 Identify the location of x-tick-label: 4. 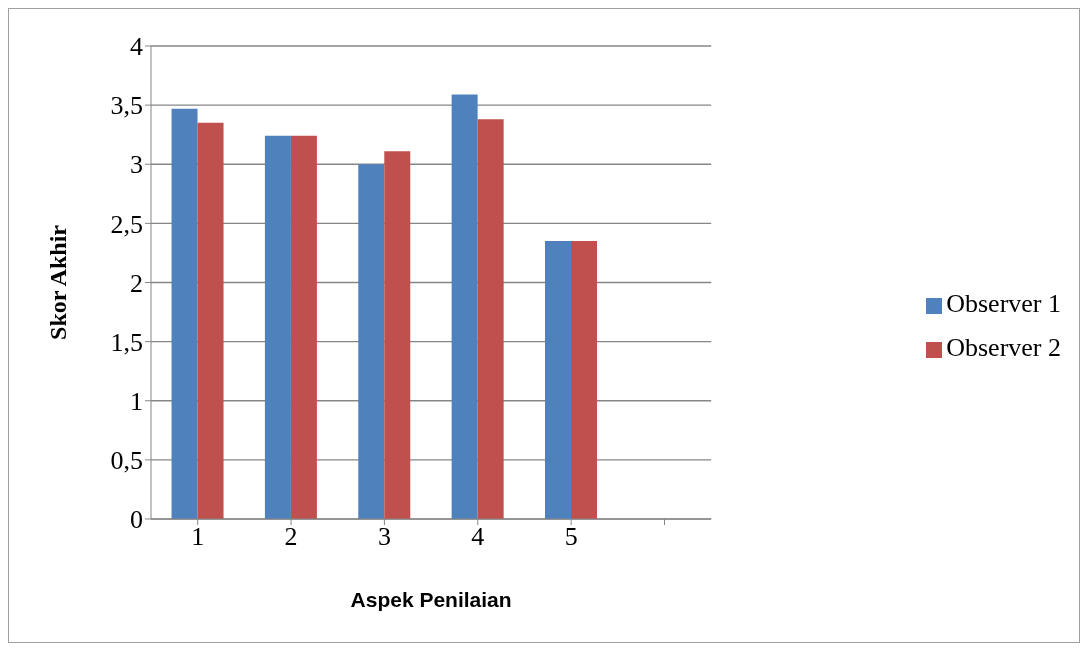
(478, 537).